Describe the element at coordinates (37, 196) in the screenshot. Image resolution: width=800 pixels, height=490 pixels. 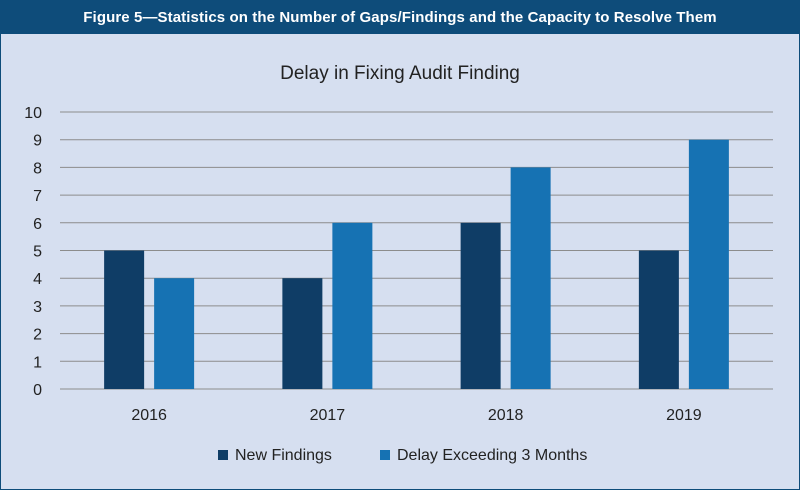
I see `y-tick-label: 7` at that location.